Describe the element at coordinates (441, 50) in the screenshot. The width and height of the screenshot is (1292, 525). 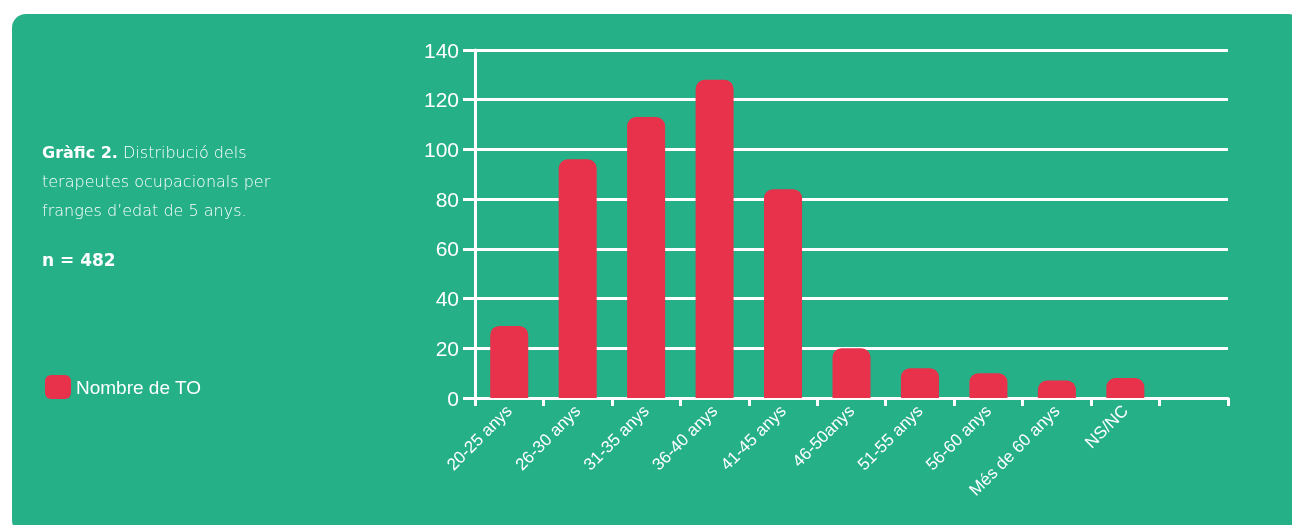
I see `y-tick-label: 140` at that location.